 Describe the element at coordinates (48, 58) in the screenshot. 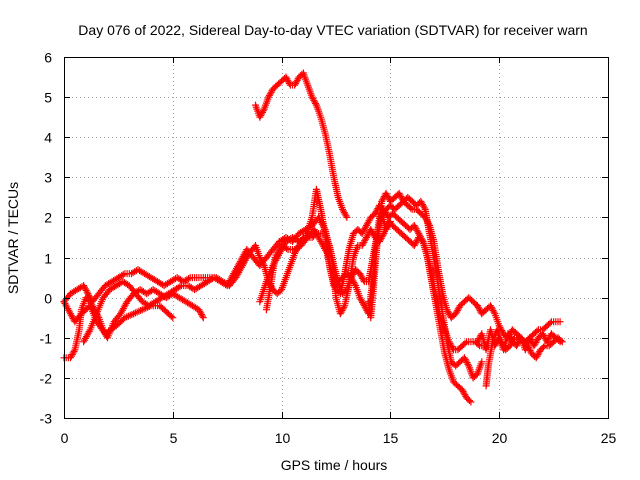

I see `y-tick-label: 6` at that location.